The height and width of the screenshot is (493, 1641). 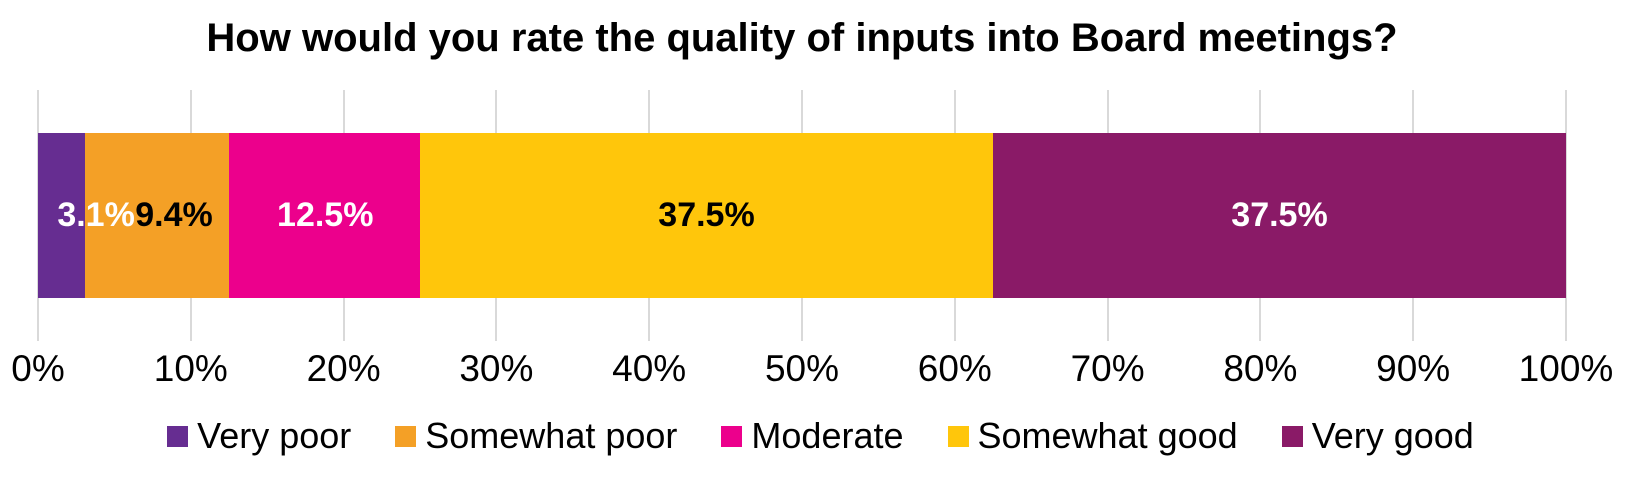 What do you see at coordinates (1260, 368) in the screenshot?
I see `x-tick-label: 80%` at bounding box center [1260, 368].